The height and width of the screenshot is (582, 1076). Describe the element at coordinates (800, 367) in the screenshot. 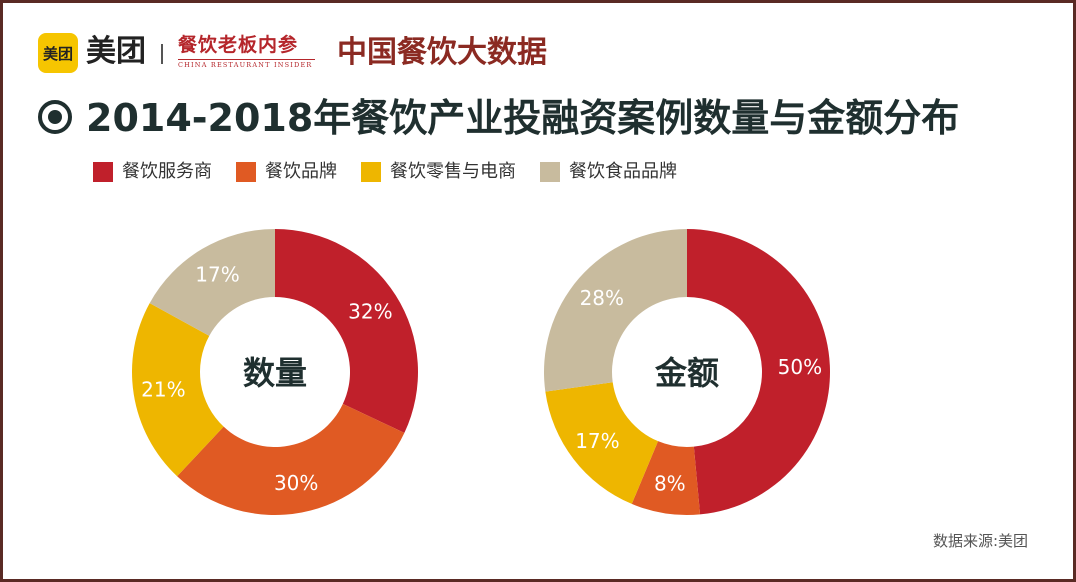

I see `data-label: 50%` at that location.